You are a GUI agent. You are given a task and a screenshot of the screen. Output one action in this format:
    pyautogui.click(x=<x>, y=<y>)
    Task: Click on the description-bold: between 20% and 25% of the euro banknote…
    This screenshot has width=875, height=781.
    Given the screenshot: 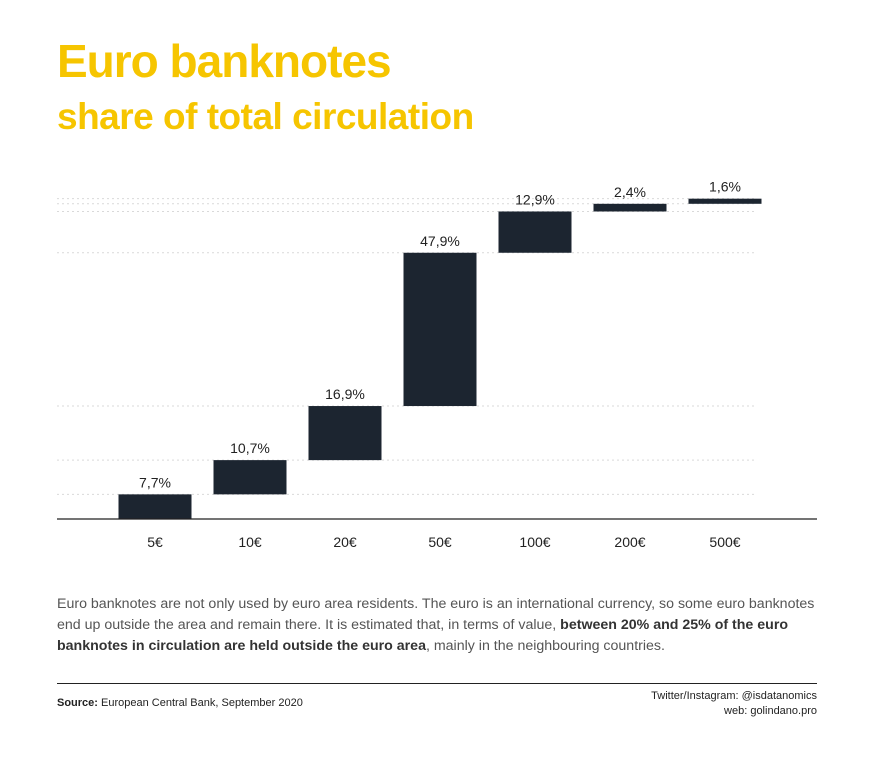 What is the action you would take?
    pyautogui.click(x=423, y=635)
    